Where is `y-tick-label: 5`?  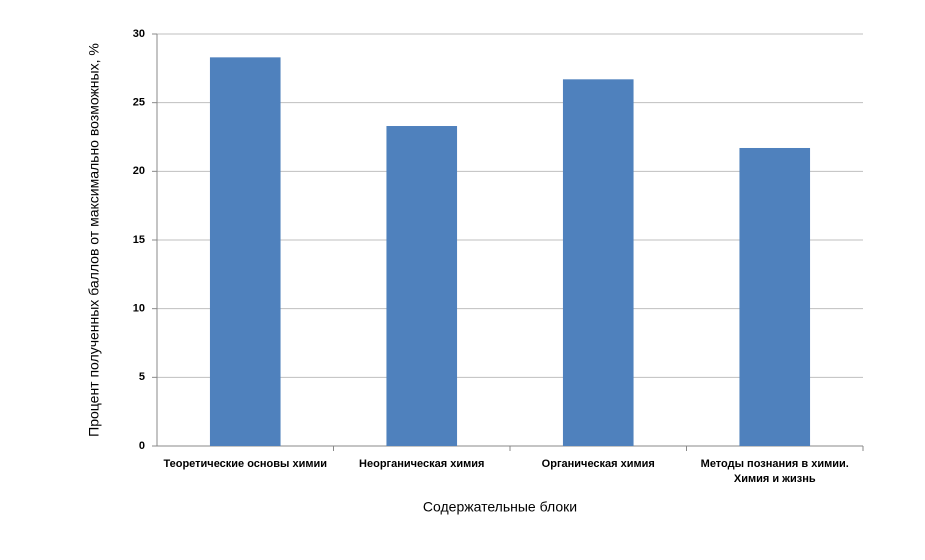
y-tick-label: 5 is located at coordinates (142, 377).